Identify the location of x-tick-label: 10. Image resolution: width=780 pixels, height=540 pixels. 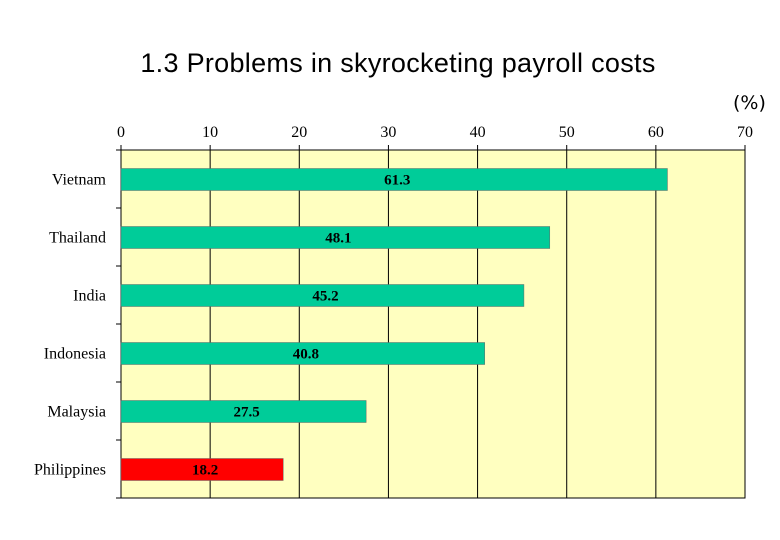
(210, 132).